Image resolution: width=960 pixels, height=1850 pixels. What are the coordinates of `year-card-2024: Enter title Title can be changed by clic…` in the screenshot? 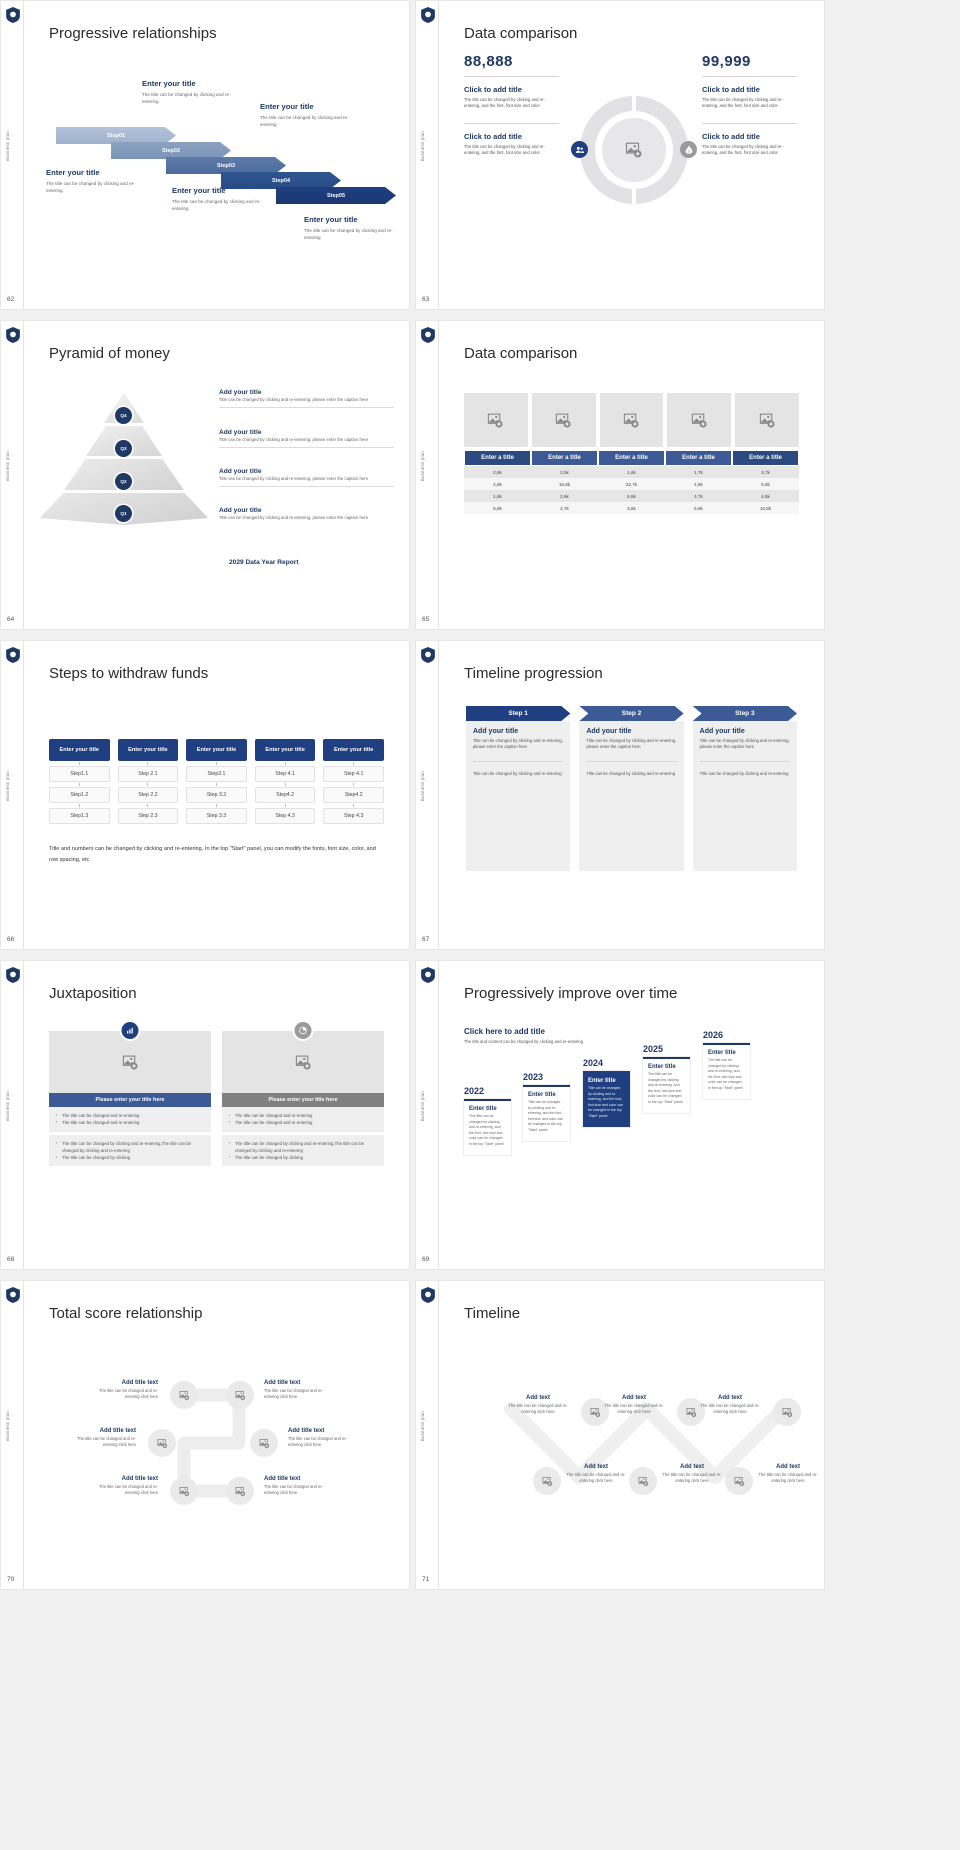 It's located at (606, 1099).